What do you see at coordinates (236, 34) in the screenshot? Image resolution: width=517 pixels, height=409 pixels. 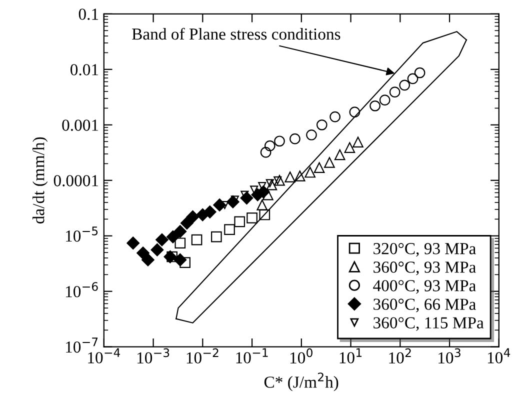 I see `annotation: Band of Plane stress conditions` at bounding box center [236, 34].